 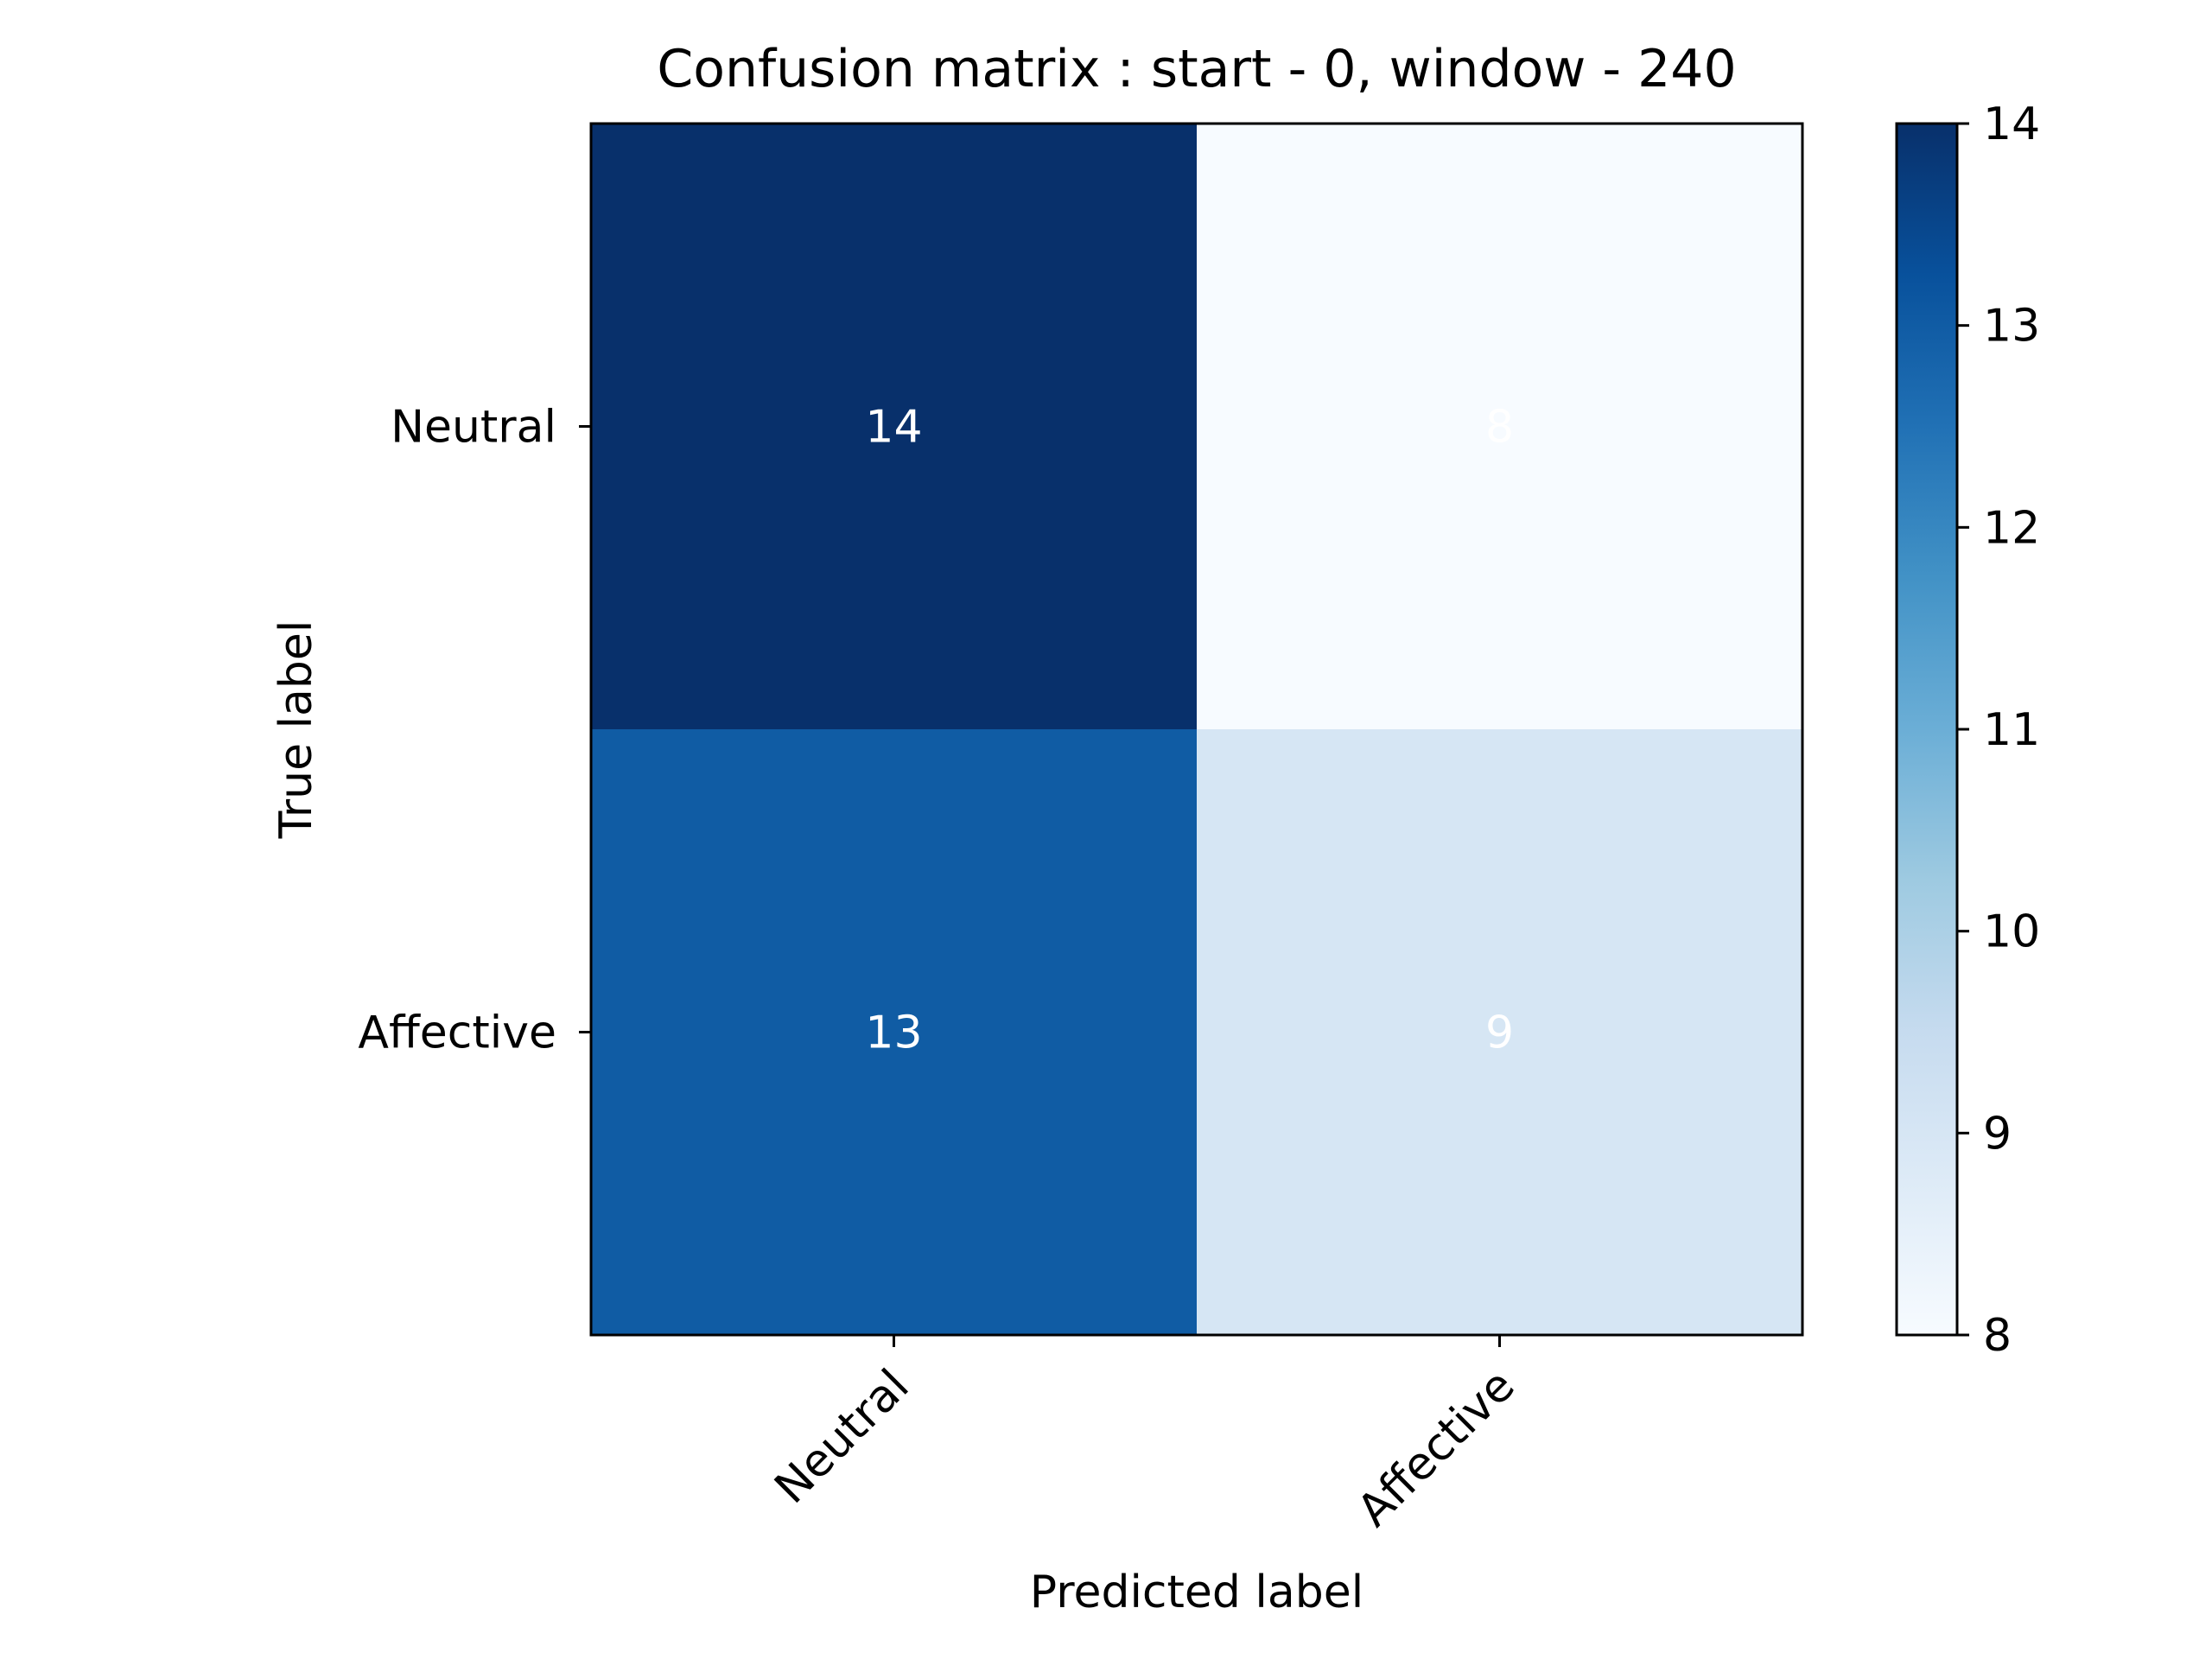 I want to click on y-tick-label: Neutral, so click(x=473, y=428).